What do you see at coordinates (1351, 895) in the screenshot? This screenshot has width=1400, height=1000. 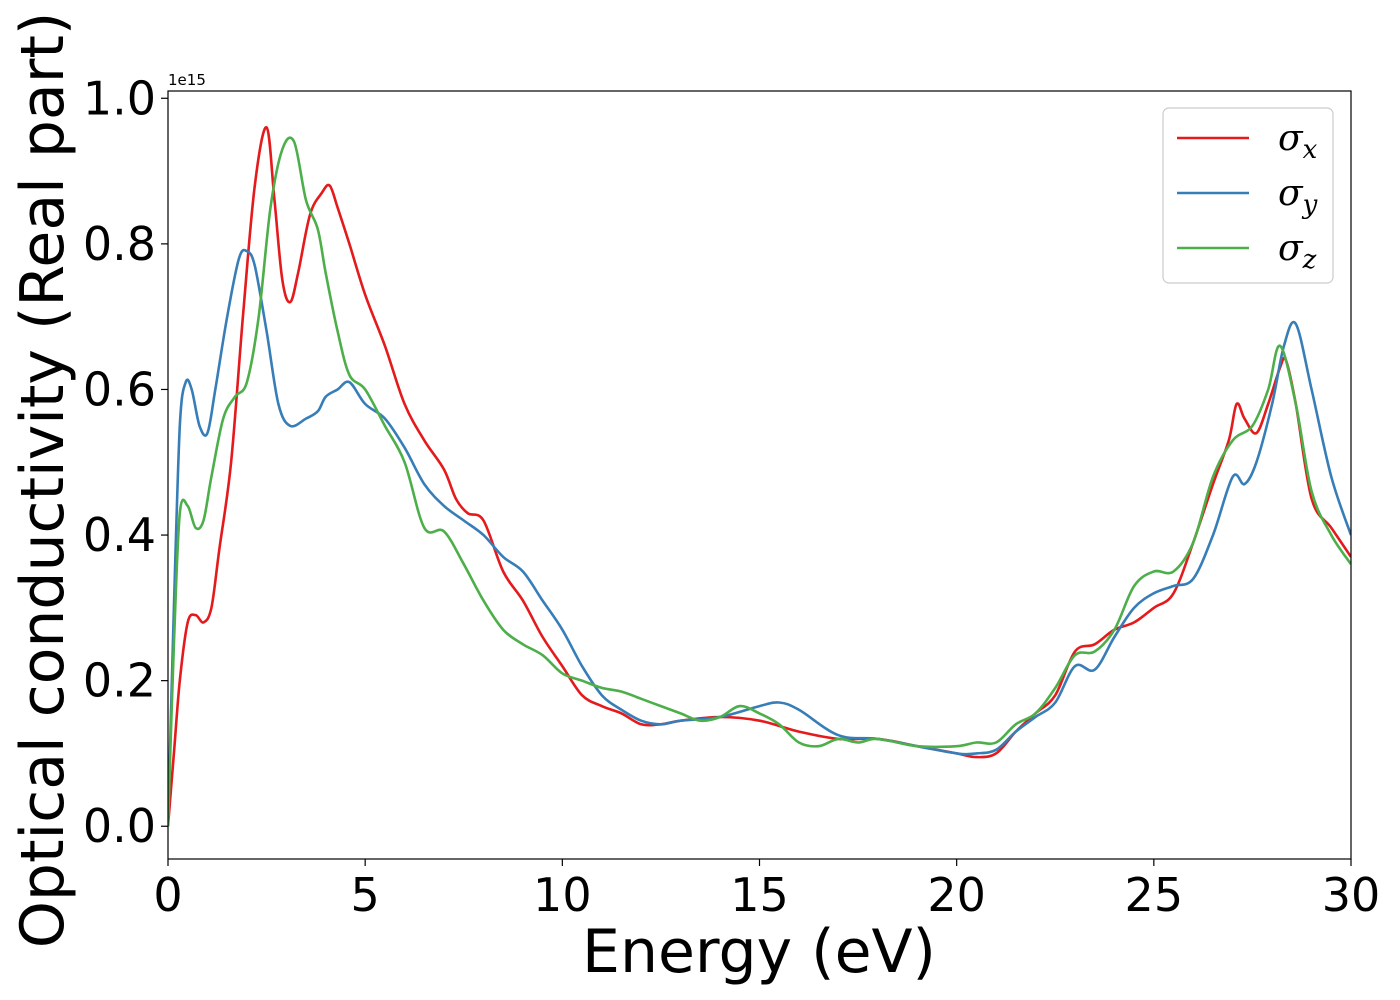 I see `x-tick-label: 30` at bounding box center [1351, 895].